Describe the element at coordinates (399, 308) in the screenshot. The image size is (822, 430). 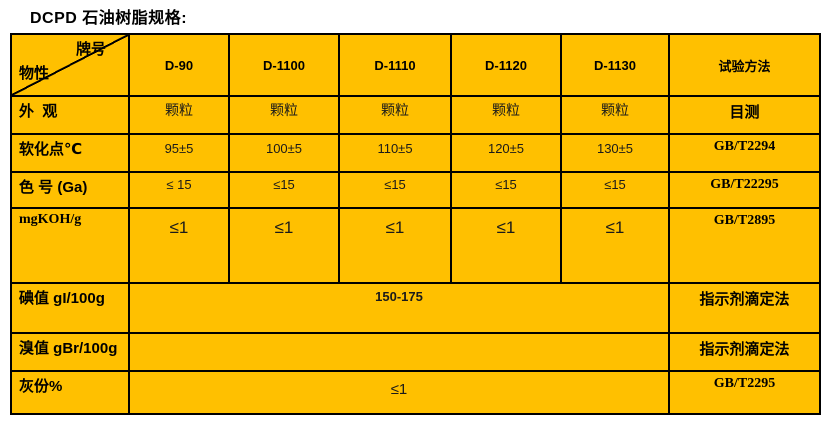
I see `merged-value-cell: 150-175` at that location.